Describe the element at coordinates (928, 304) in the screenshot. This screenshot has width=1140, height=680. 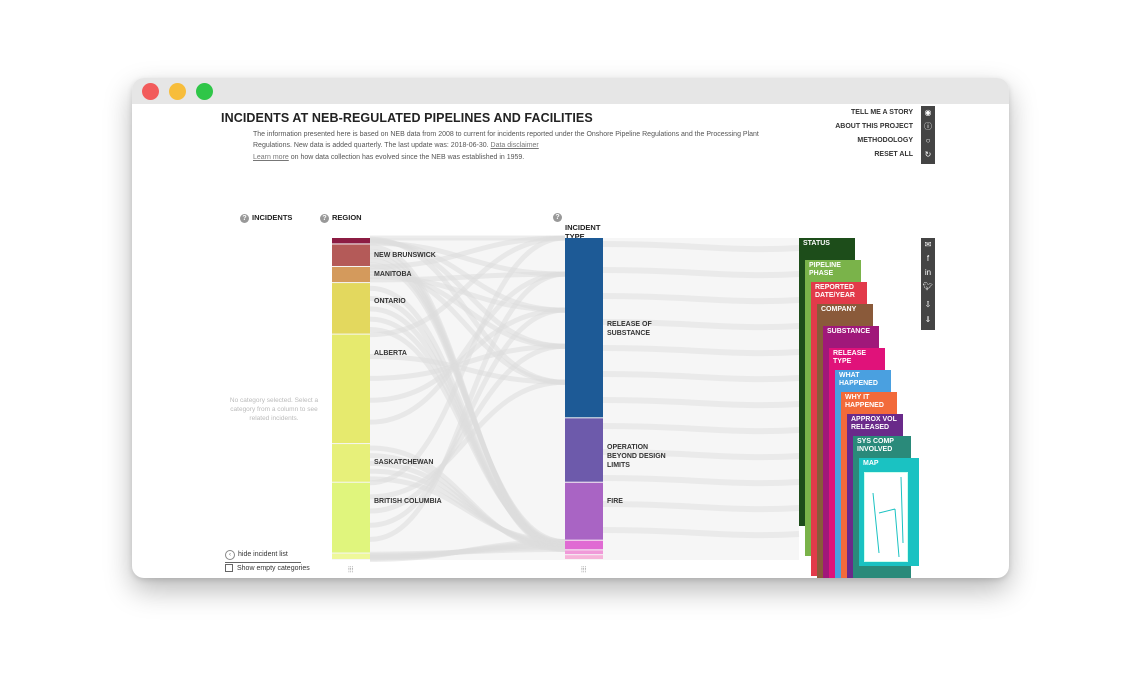
I see `image-download-icon: ⇩` at that location.